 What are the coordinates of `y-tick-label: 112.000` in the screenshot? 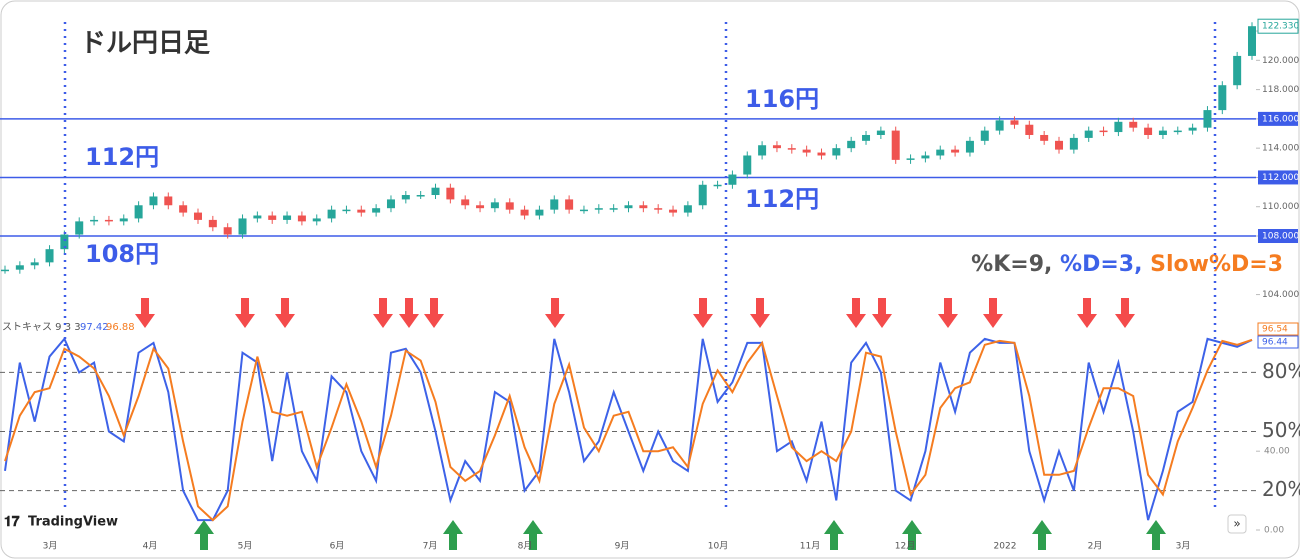 It's located at (1280, 178).